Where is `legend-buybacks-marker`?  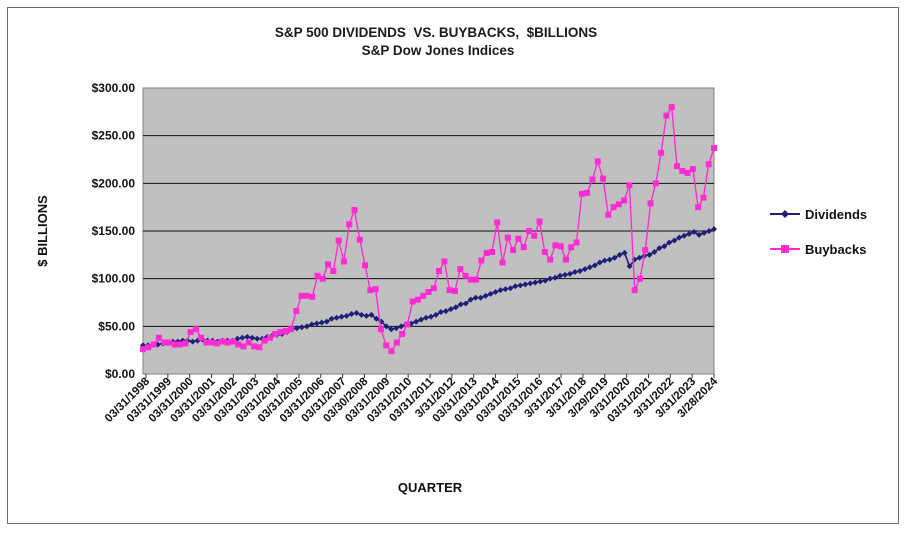 legend-buybacks-marker is located at coordinates (785, 249).